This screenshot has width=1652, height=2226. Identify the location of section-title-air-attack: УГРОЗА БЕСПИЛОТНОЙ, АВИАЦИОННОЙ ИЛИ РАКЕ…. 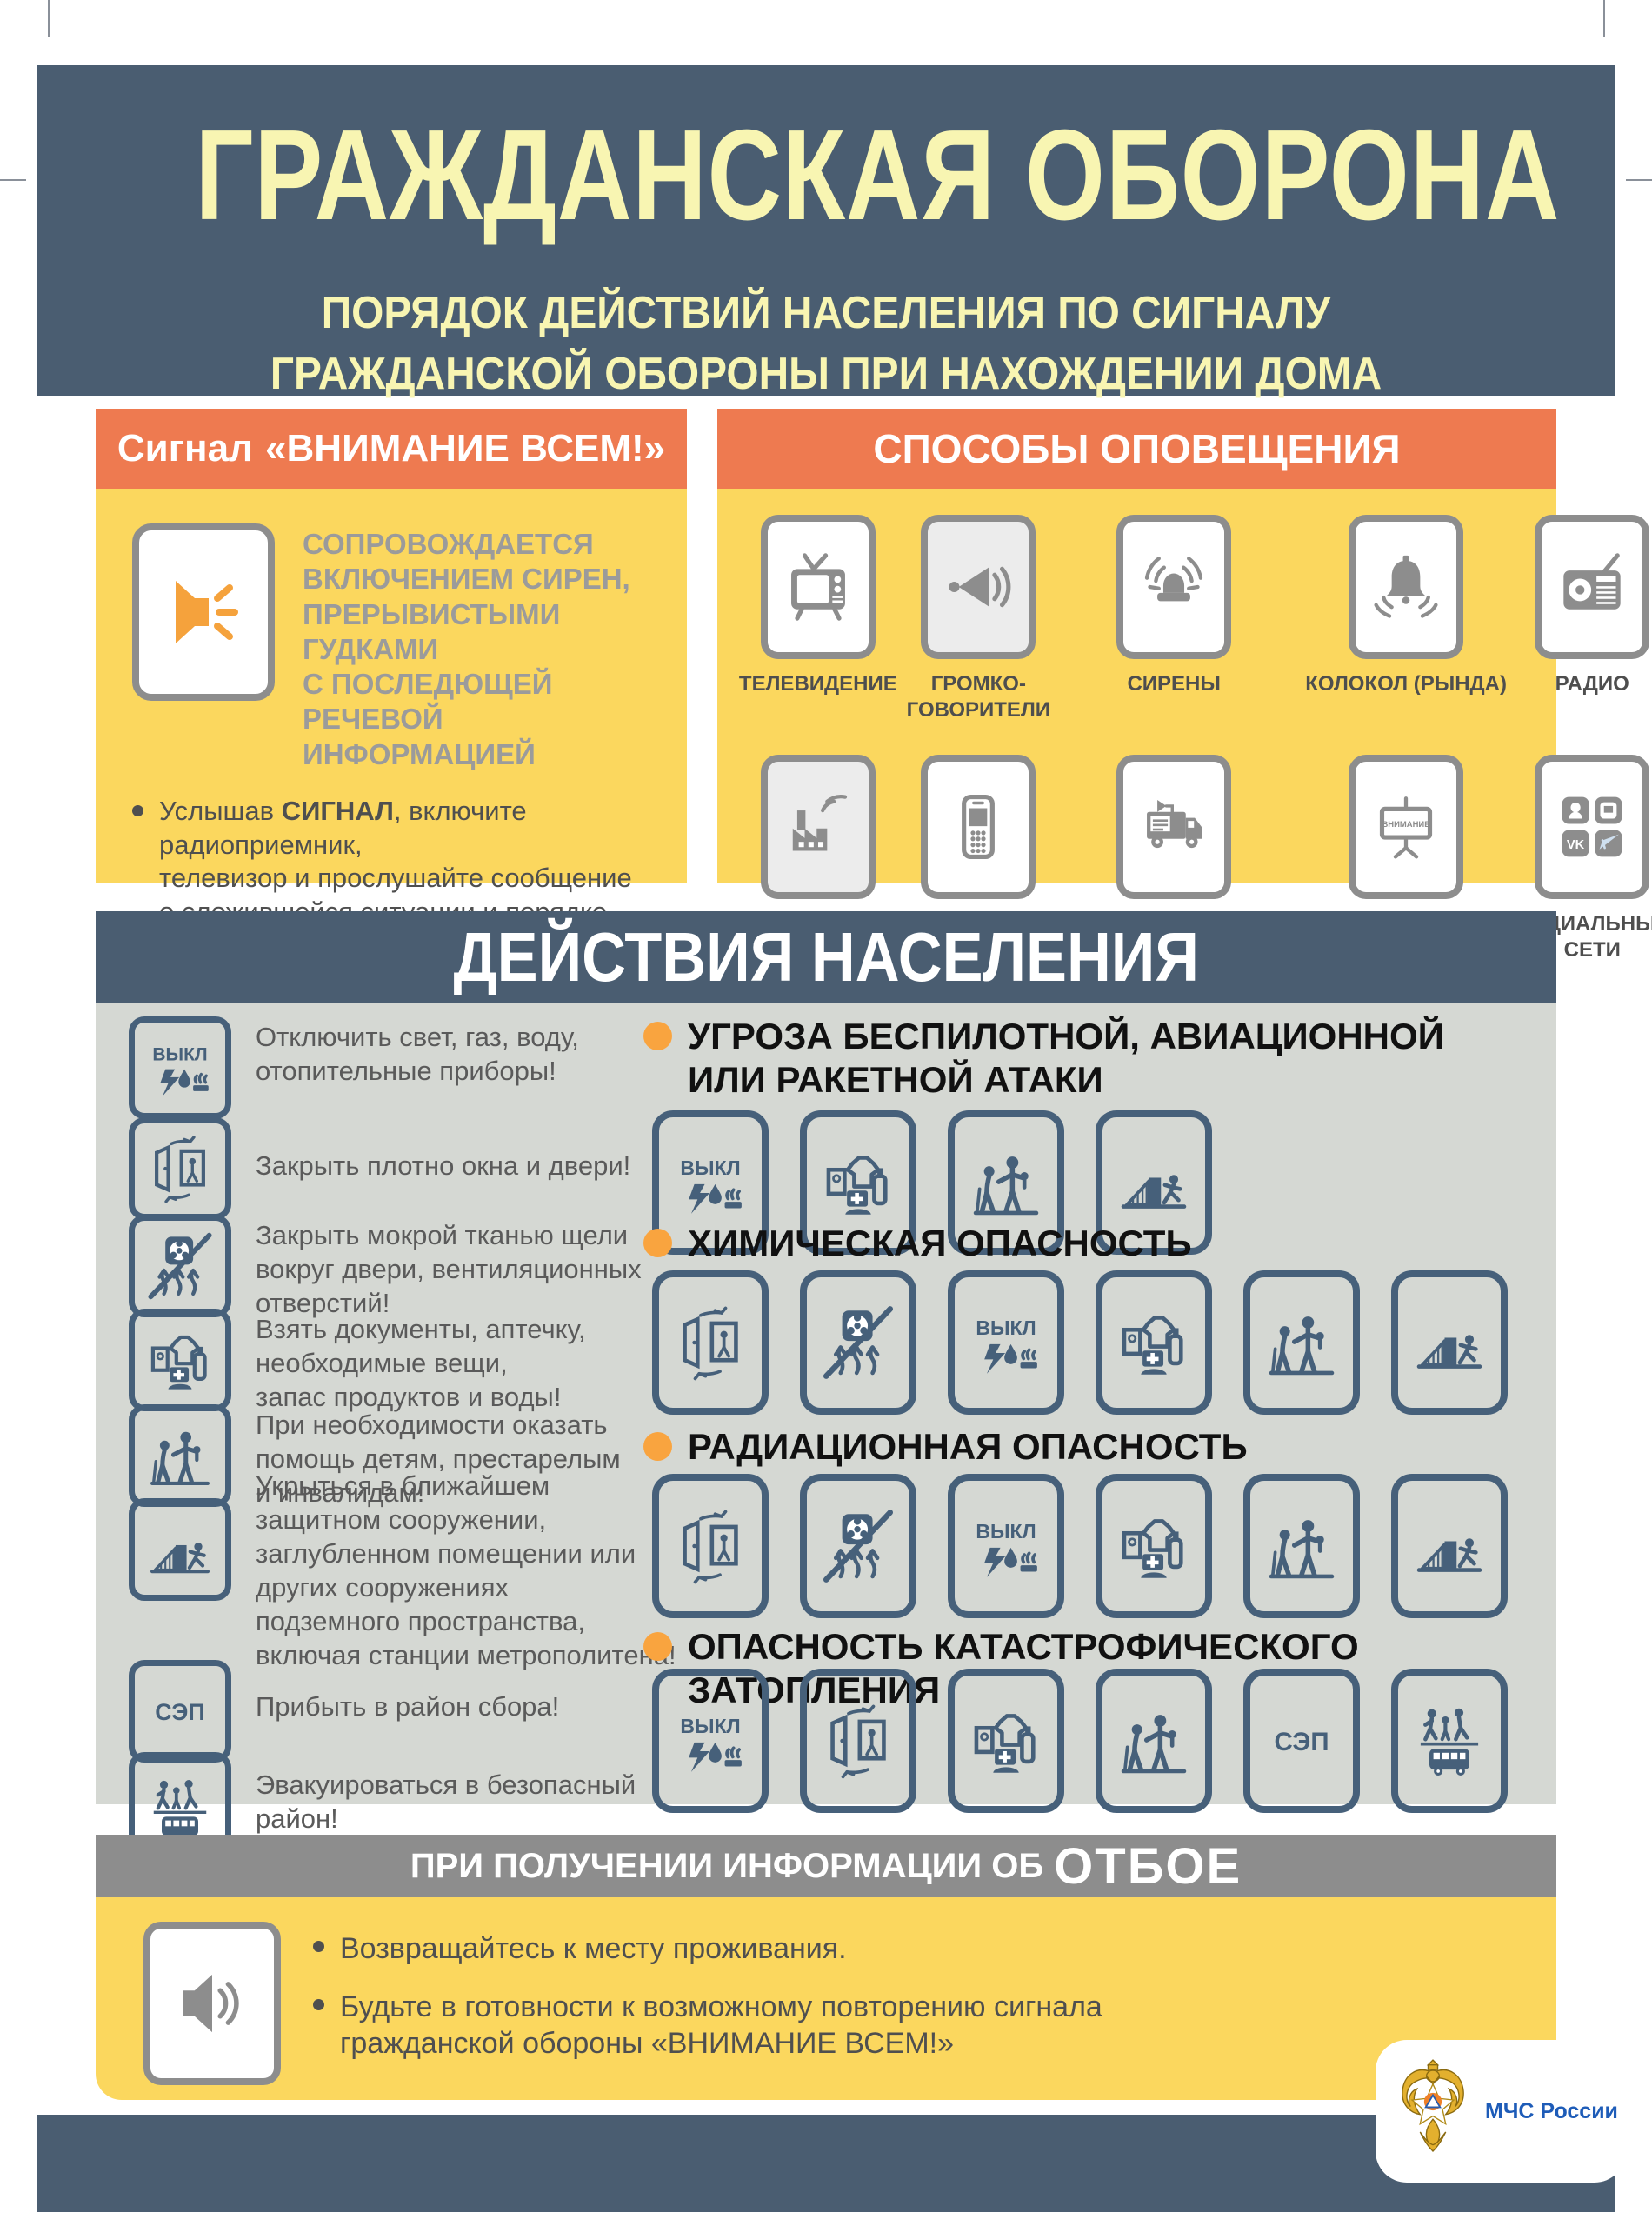
(1043, 1058).